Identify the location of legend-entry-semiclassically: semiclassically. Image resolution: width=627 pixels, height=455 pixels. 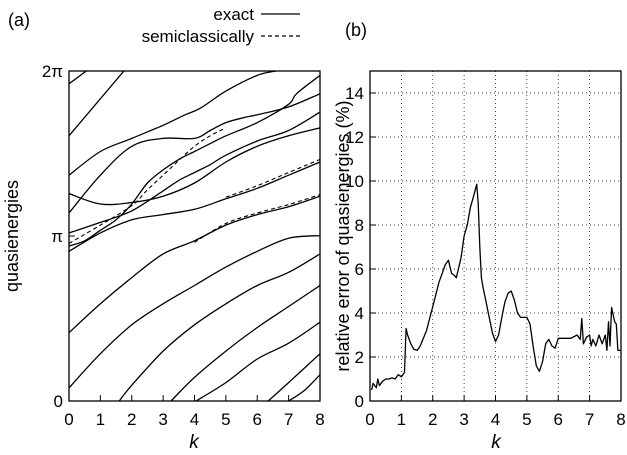
(198, 36).